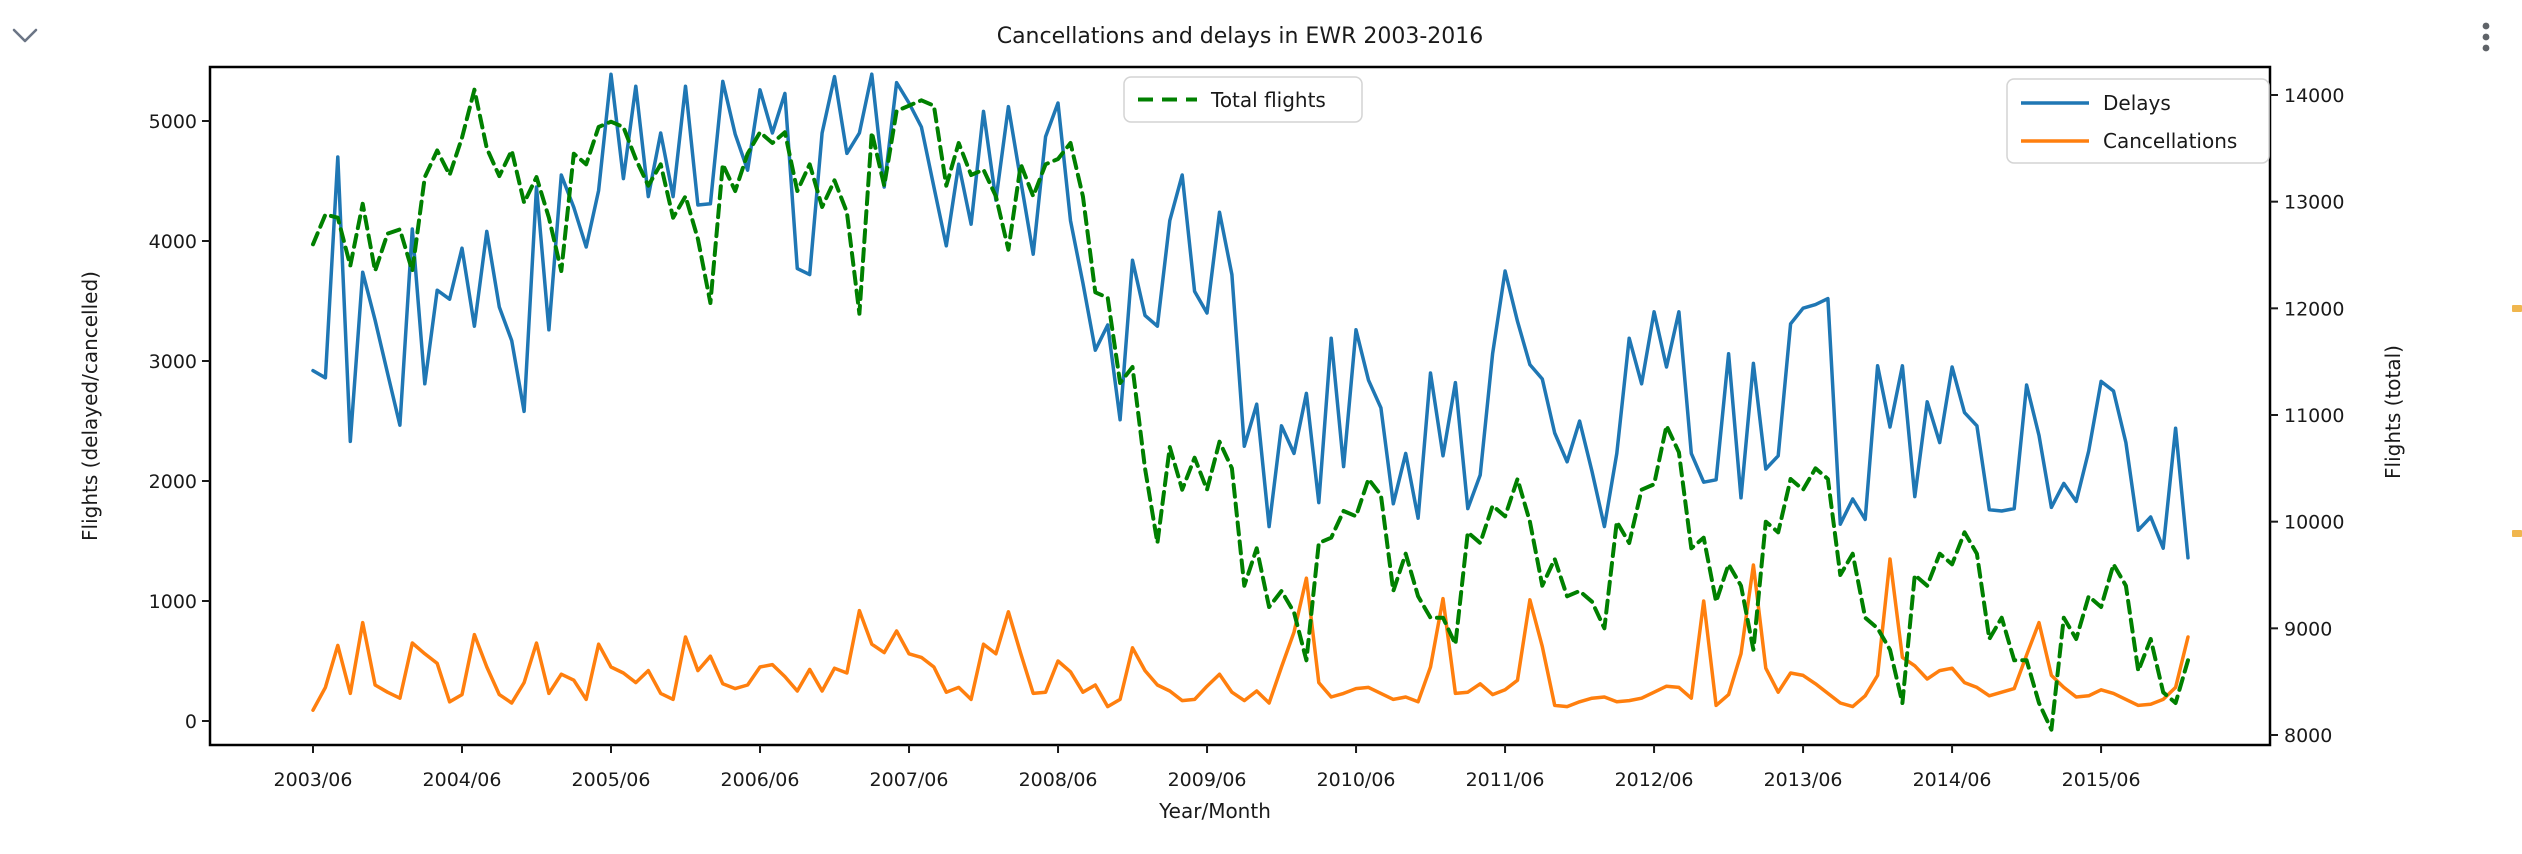 This screenshot has width=2522, height=854. Describe the element at coordinates (191, 722) in the screenshot. I see `left-tick-label: 0` at that location.